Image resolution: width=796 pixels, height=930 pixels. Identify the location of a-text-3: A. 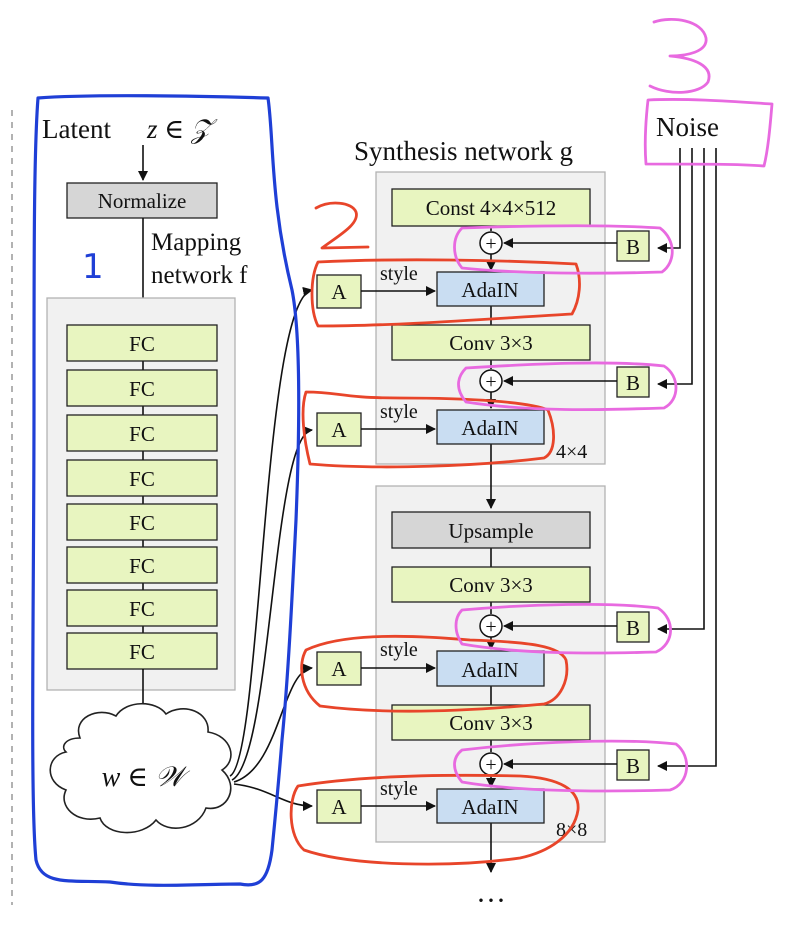
(339, 669).